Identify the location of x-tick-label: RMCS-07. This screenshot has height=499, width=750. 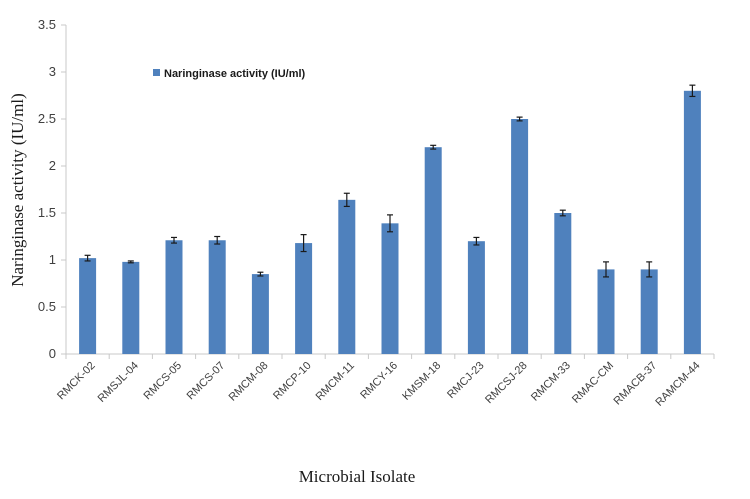
(206, 381).